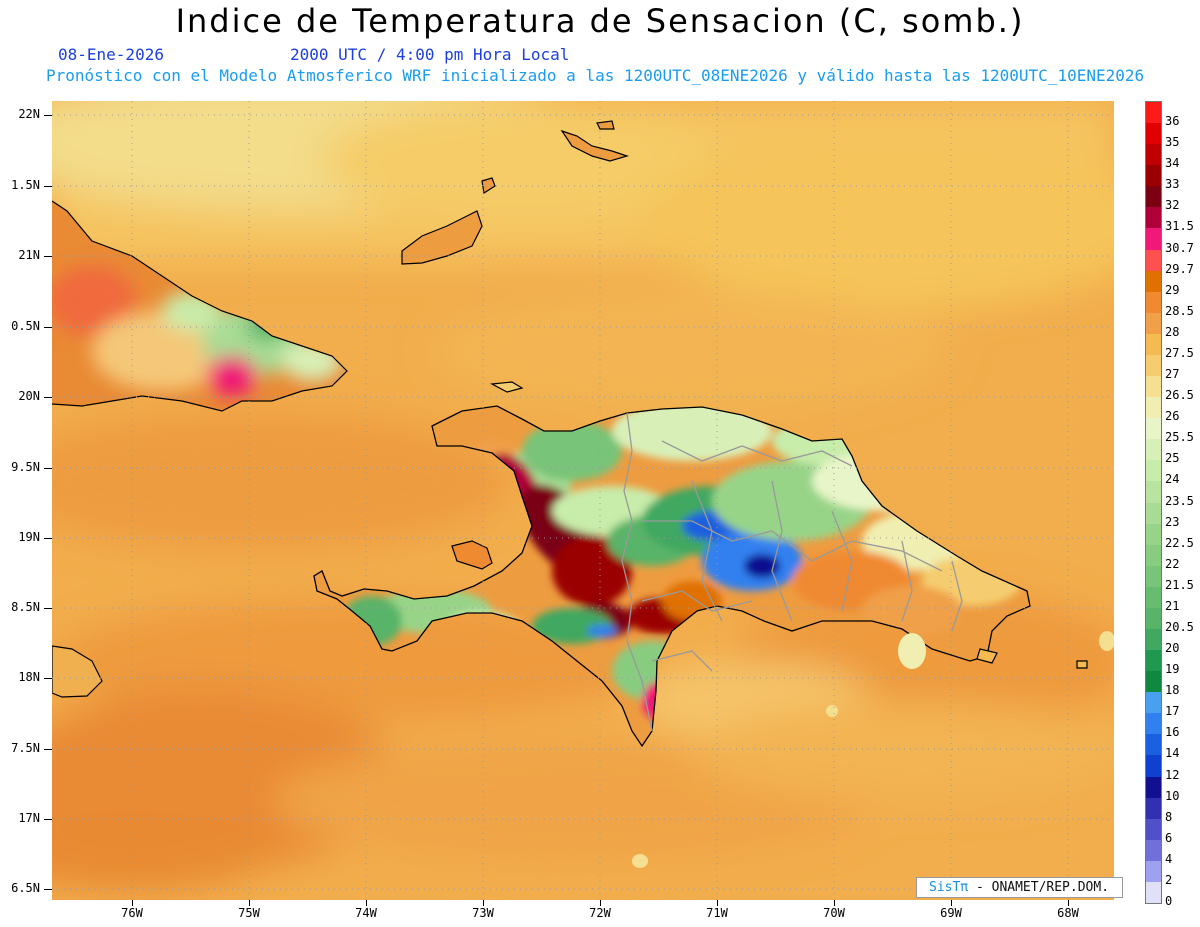  I want to click on legend-label: 2, so click(1169, 879).